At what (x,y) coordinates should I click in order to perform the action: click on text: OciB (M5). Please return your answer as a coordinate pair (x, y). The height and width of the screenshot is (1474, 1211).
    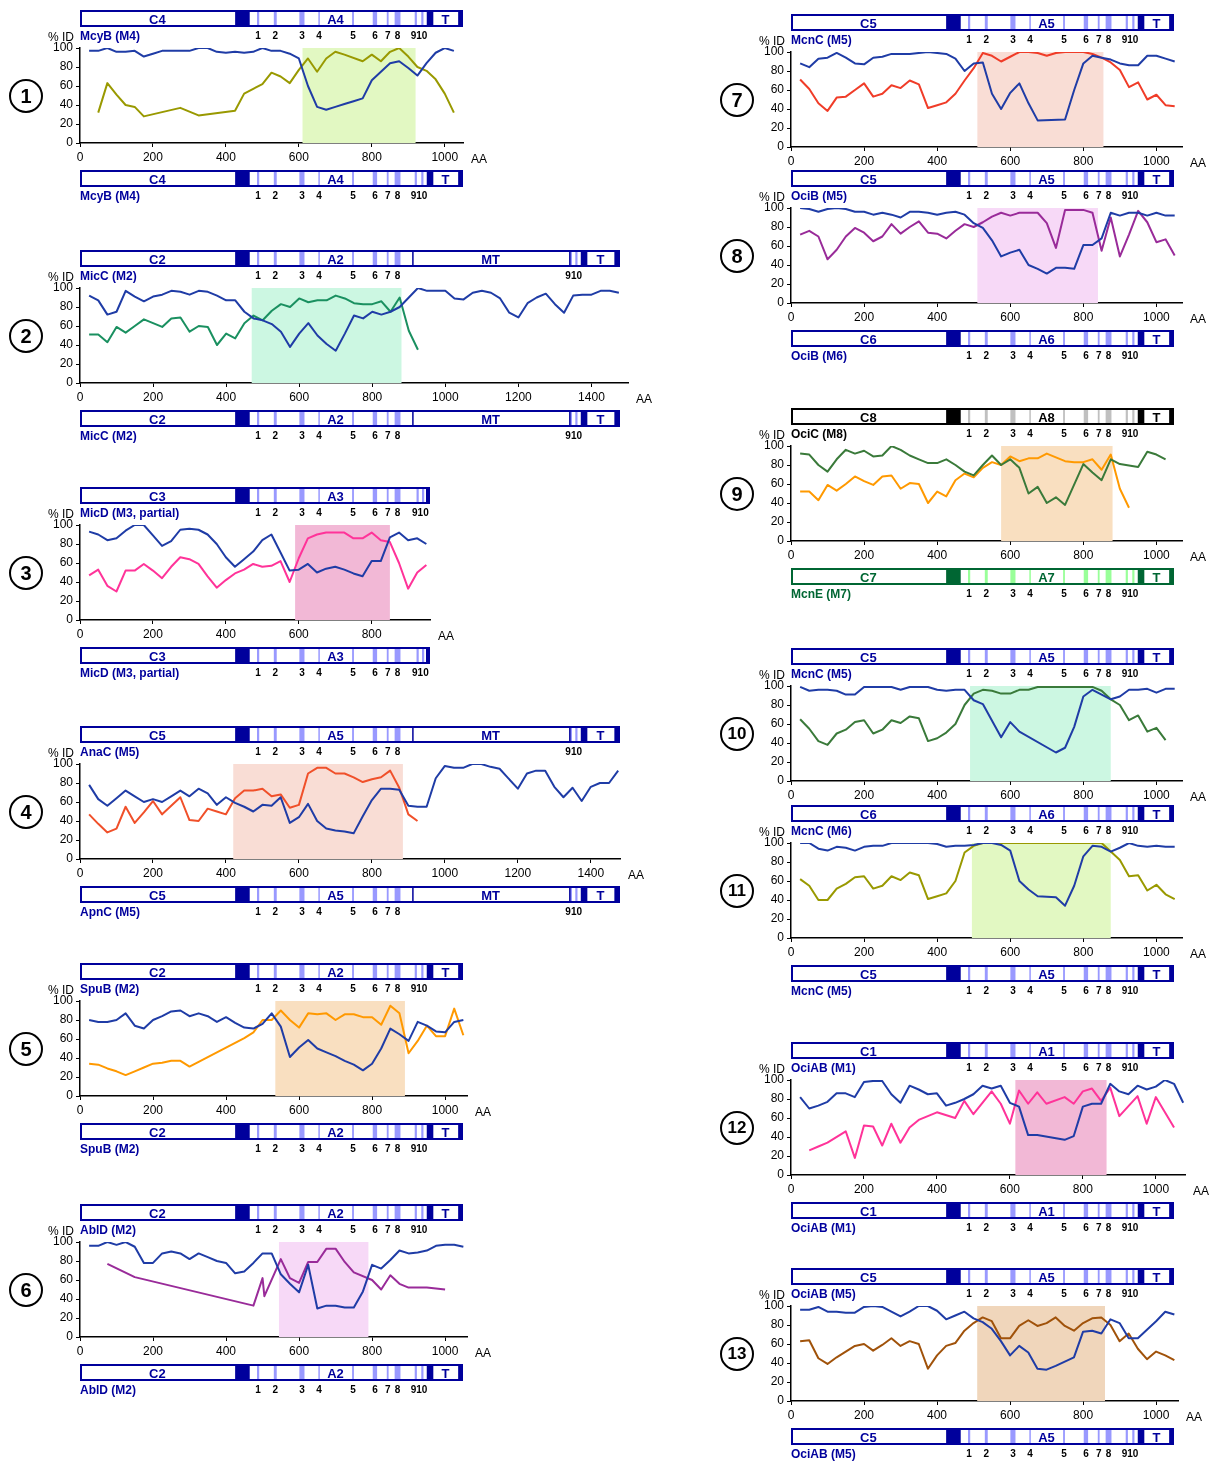
    Looking at the image, I should click on (819, 196).